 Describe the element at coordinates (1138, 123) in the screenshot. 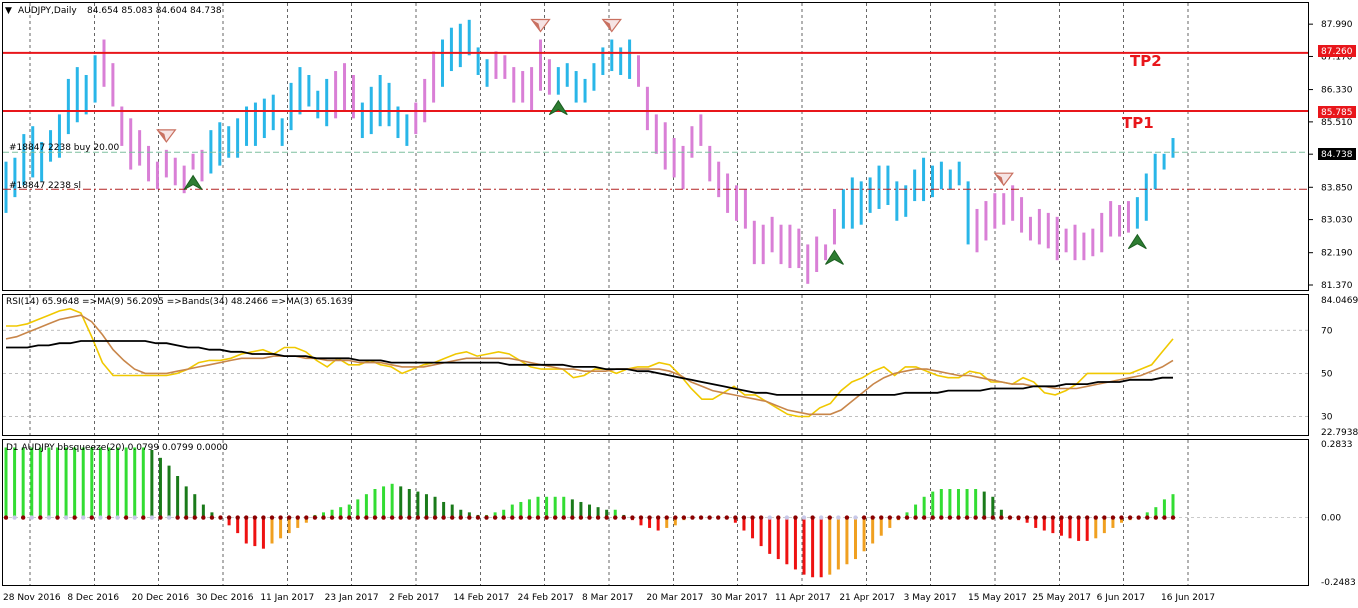

I see `tp1-label: TP1` at that location.